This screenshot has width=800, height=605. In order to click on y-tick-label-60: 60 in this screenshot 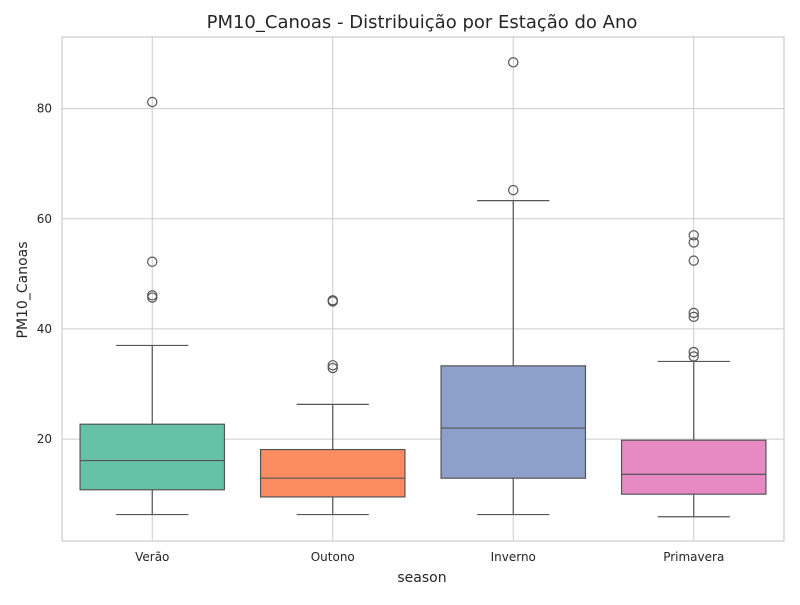, I will do `click(44, 219)`.